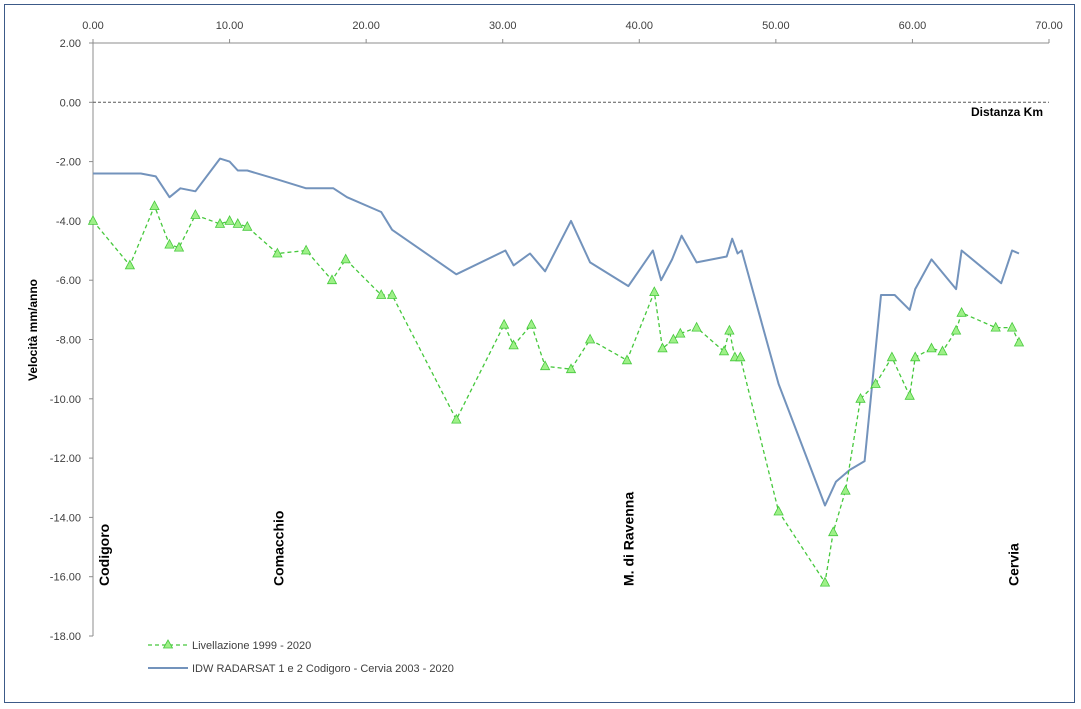 The height and width of the screenshot is (709, 1081). I want to click on legend-marker-livellazione, so click(168, 644).